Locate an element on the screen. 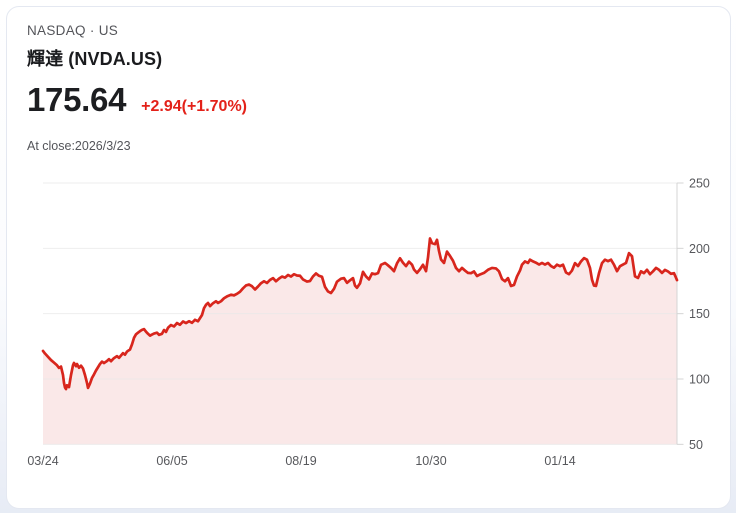 Image resolution: width=736 pixels, height=513 pixels. y-tick-label-250: 250 is located at coordinates (699, 184).